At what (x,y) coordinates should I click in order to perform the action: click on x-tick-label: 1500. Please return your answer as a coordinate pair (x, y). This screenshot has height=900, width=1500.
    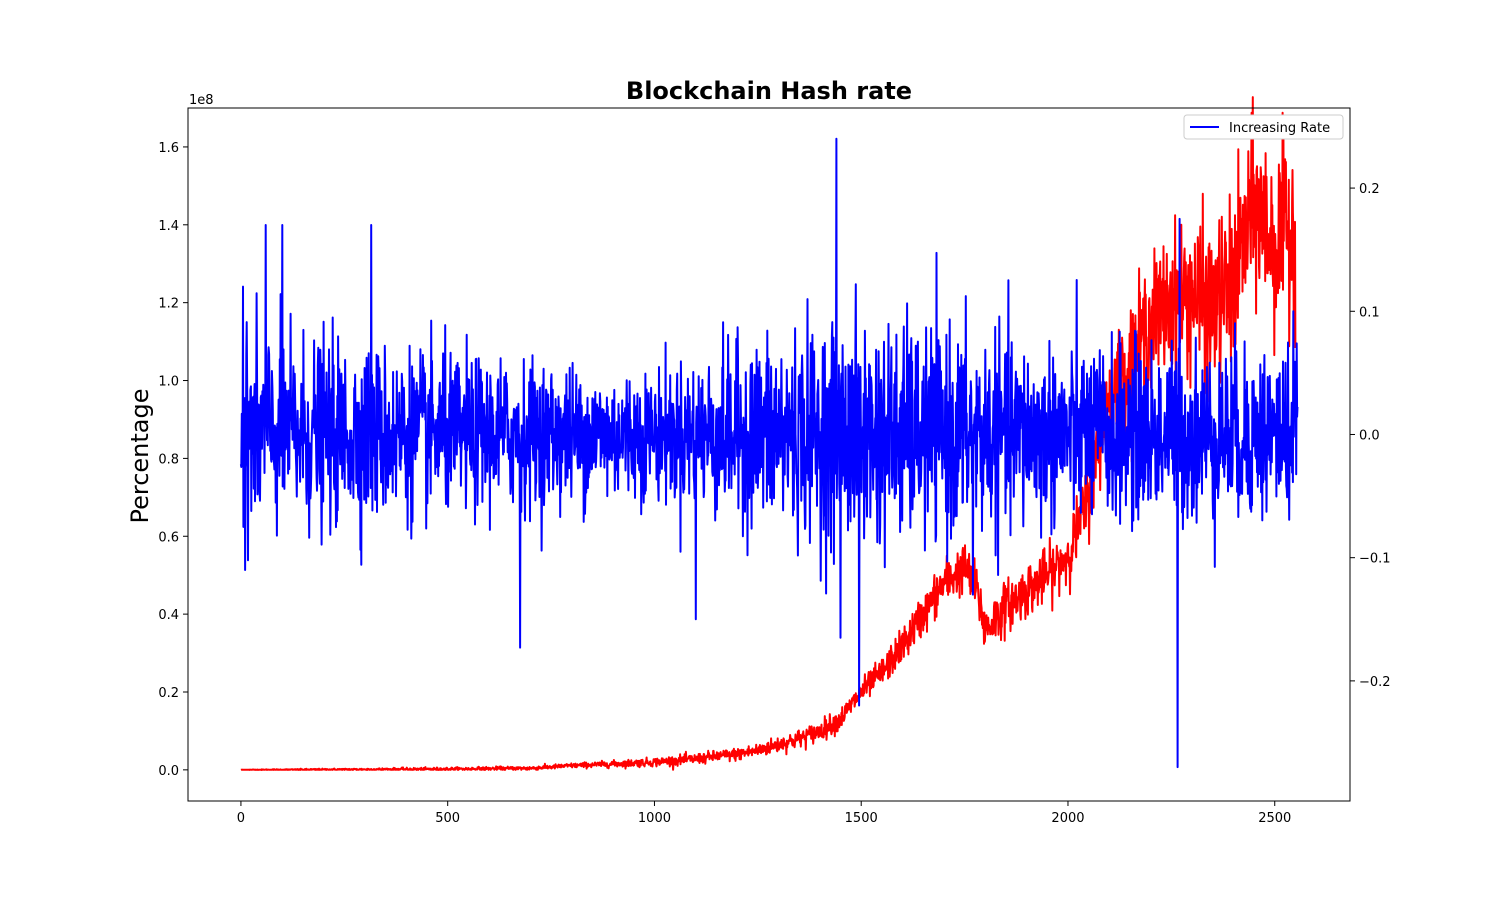
    Looking at the image, I should click on (861, 818).